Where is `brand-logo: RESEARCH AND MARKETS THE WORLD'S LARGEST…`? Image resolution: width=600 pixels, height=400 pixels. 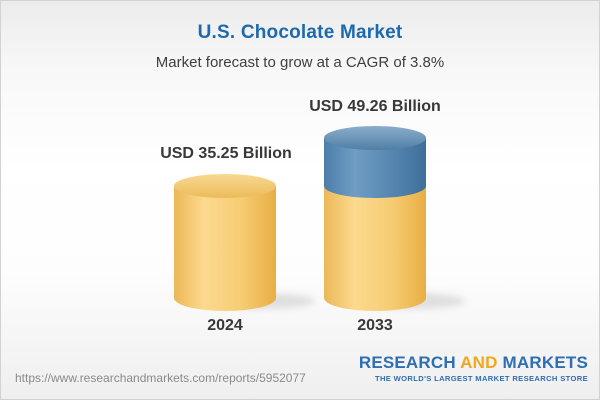
brand-logo: RESEARCH AND MARKETS THE WORLD'S LARGEST… is located at coordinates (473, 368).